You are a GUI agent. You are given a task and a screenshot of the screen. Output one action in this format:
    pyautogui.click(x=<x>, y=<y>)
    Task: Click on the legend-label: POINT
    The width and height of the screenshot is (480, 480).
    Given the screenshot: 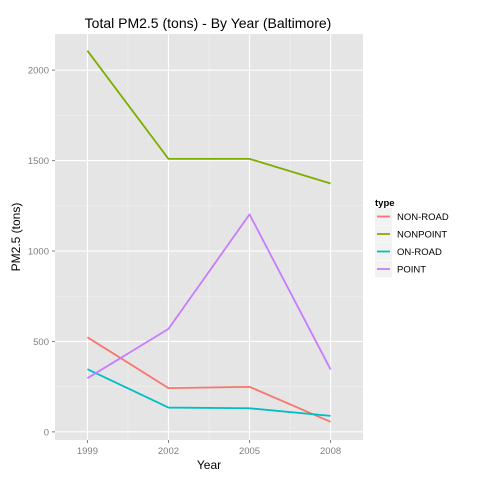 What is the action you would take?
    pyautogui.click(x=411, y=270)
    